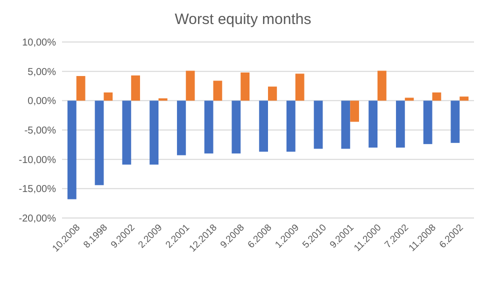  What do you see at coordinates (42, 102) in the screenshot?
I see `y-tick-label: 0,00%` at bounding box center [42, 102].